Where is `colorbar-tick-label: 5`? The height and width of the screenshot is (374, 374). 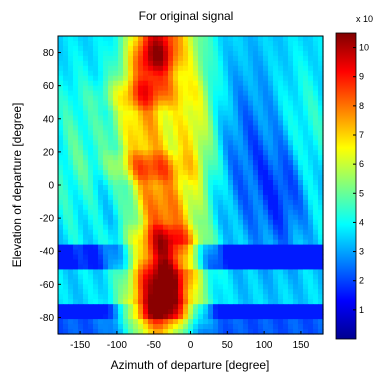 colorbar-tick-label: 5 is located at coordinates (361, 193).